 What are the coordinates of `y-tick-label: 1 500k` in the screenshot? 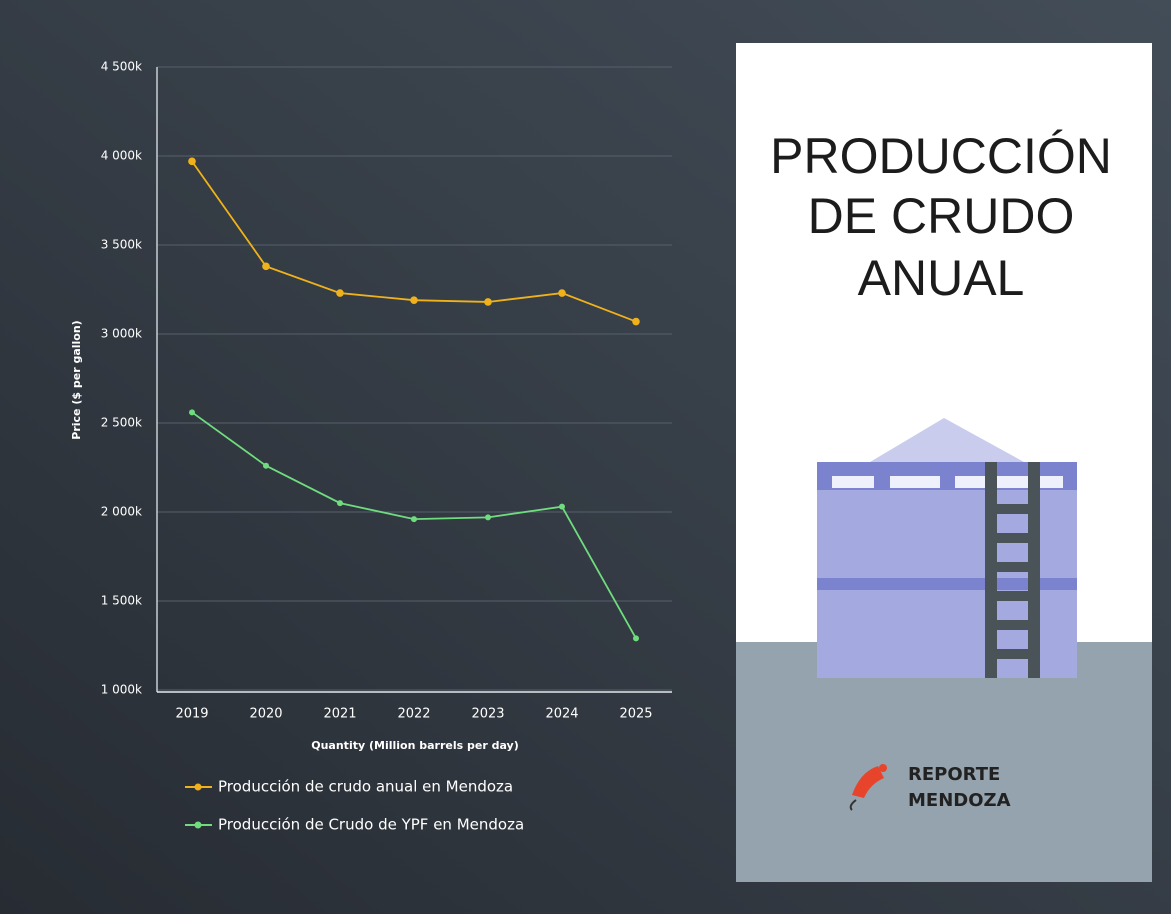 It's located at (121, 601).